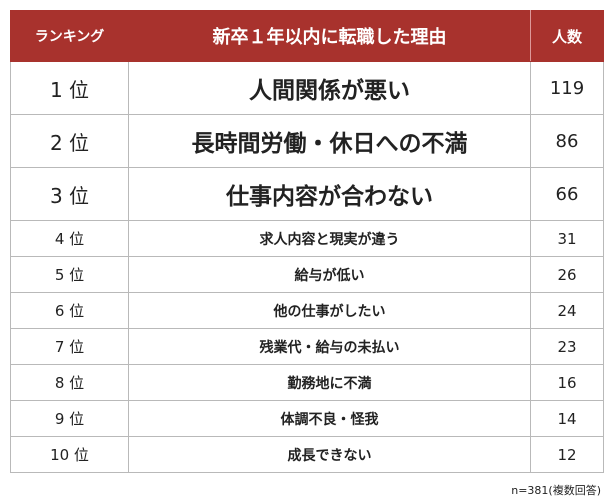  Describe the element at coordinates (329, 141) in the screenshot. I see `reason-cell: 長時間労働・休日への不満` at that location.